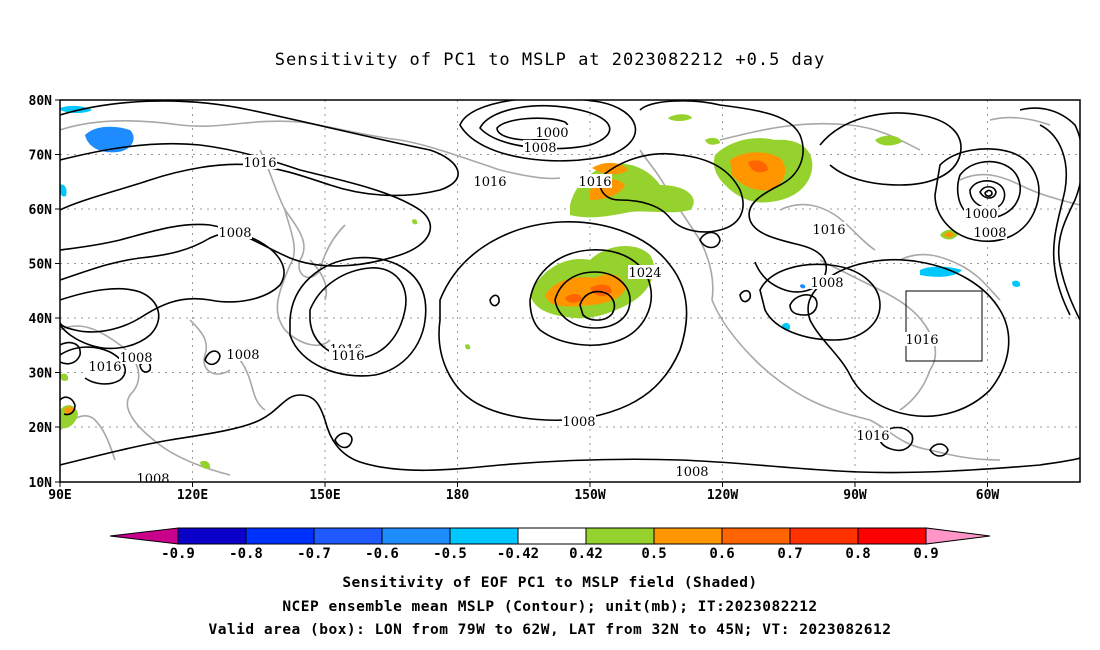 This screenshot has height=650, width=1100. Describe the element at coordinates (44, 292) in the screenshot. I see `latitude-labels: 80N 70N 60N 50N 40N 30N 20N 10N` at that location.